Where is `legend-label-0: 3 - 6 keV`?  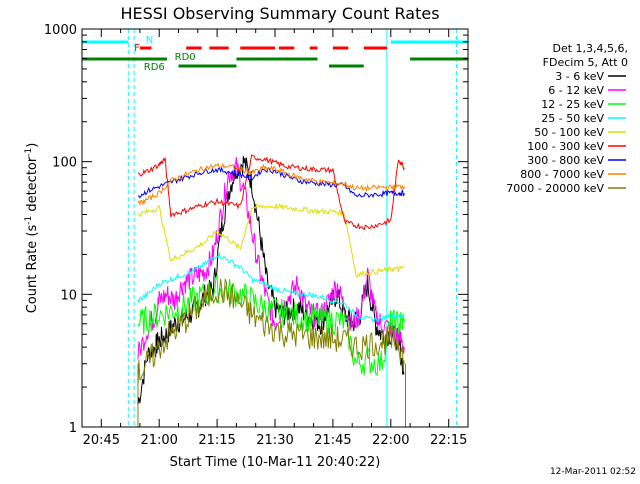 legend-label-0: 3 - 6 keV is located at coordinates (579, 76).